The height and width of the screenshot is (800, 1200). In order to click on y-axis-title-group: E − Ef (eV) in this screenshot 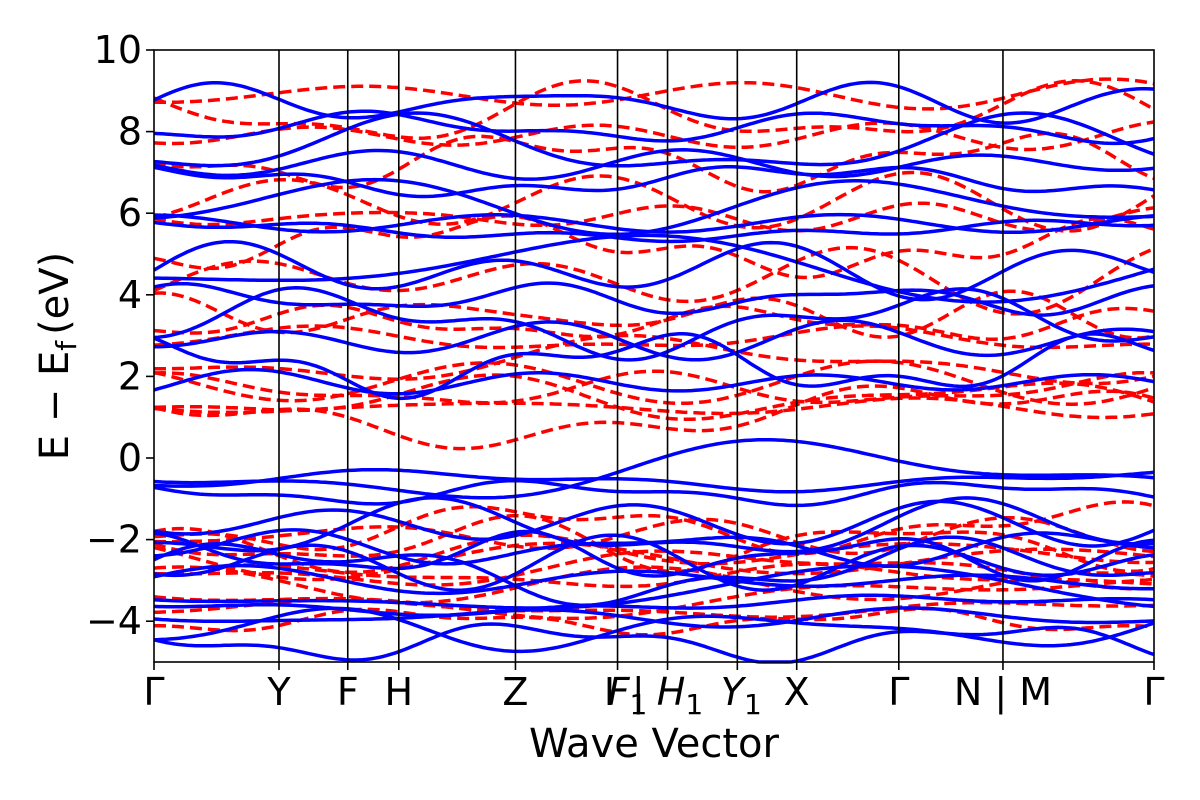, I will do `click(57, 356)`.